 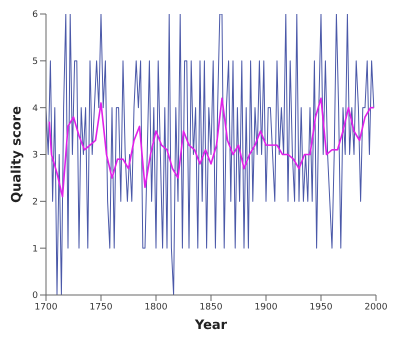 I want to click on y-tick-label: 0, so click(x=35, y=296).